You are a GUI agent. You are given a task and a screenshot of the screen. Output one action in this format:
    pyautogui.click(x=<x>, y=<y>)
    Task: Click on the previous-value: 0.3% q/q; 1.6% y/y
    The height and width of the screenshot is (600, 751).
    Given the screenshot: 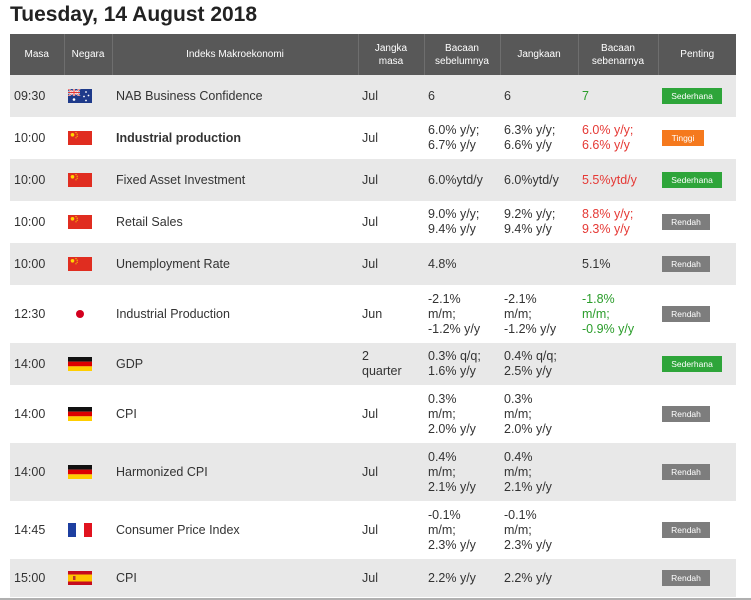 What is the action you would take?
    pyautogui.click(x=462, y=364)
    